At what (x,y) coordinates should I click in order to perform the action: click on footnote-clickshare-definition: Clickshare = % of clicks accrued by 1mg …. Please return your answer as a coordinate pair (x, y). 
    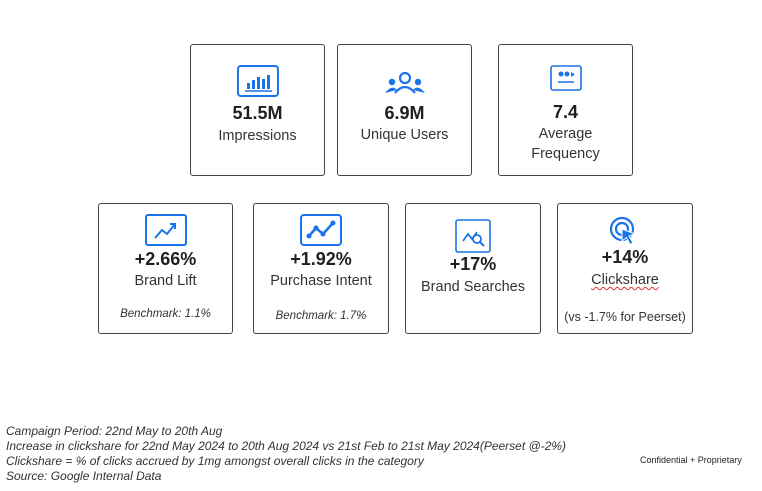
    Looking at the image, I should click on (215, 461).